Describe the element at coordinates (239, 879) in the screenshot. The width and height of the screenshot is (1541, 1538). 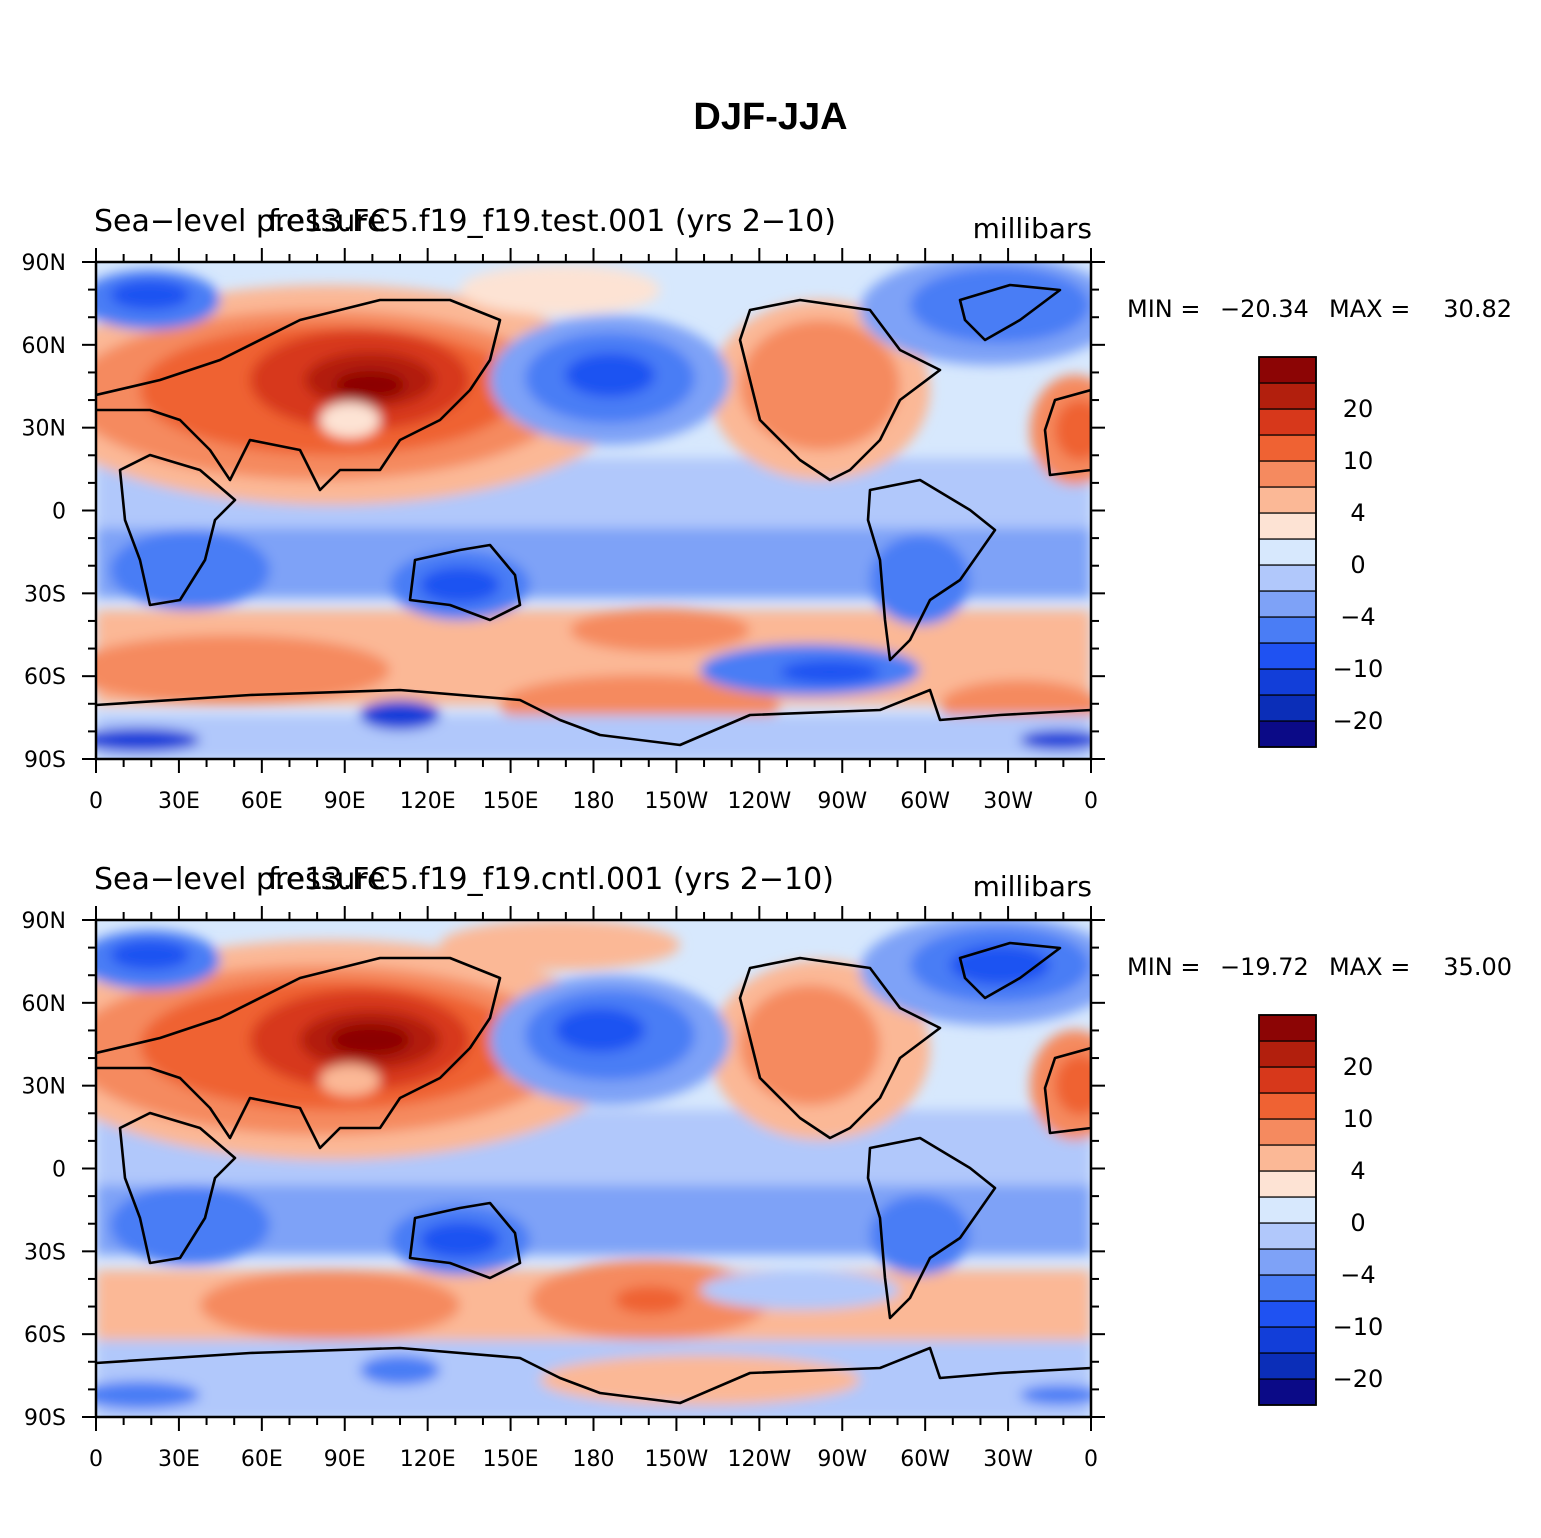
I see `panel-left-title: Sea−level pressure` at that location.